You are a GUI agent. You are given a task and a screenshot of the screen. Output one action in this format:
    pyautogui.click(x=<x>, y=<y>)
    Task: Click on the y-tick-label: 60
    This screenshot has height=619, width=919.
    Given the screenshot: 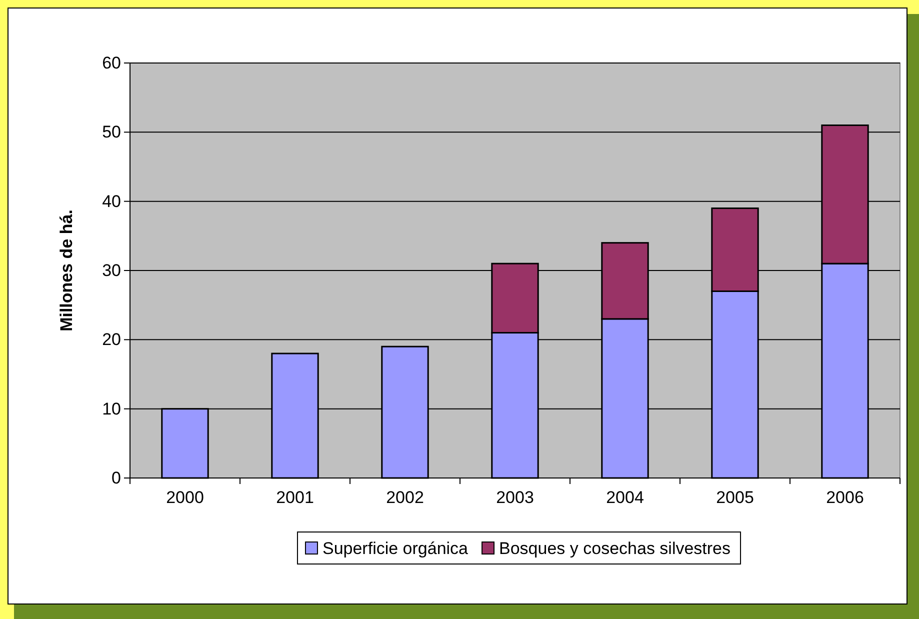 What is the action you would take?
    pyautogui.click(x=111, y=62)
    